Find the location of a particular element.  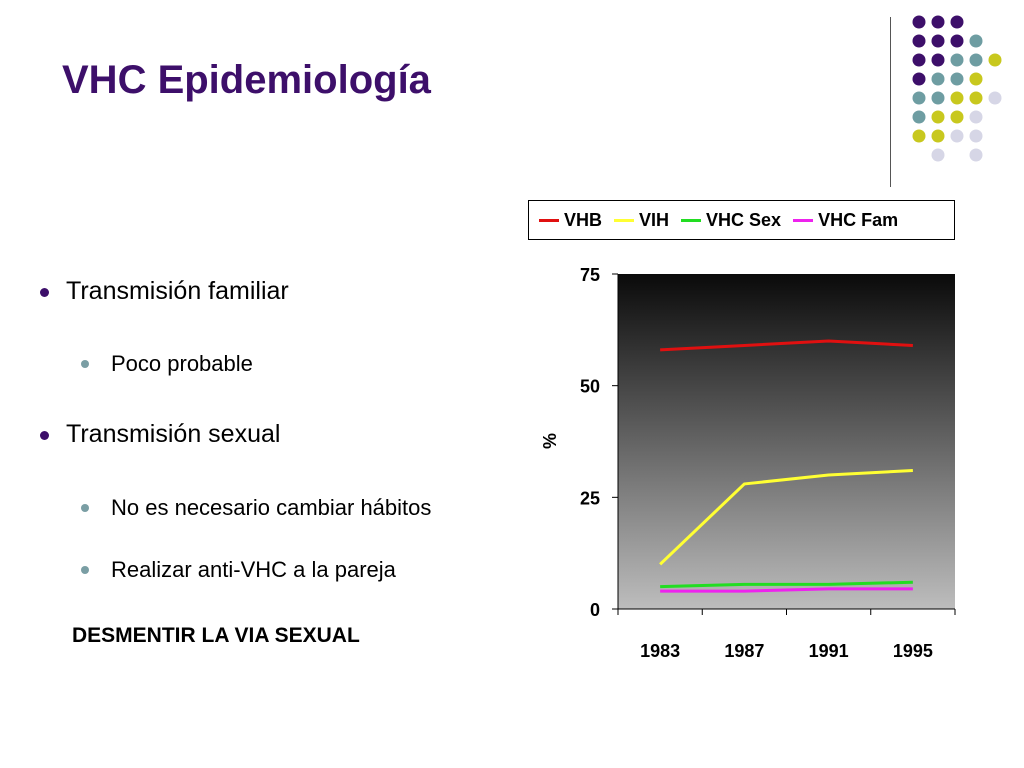

legend-label: VHC Sex is located at coordinates (744, 219).